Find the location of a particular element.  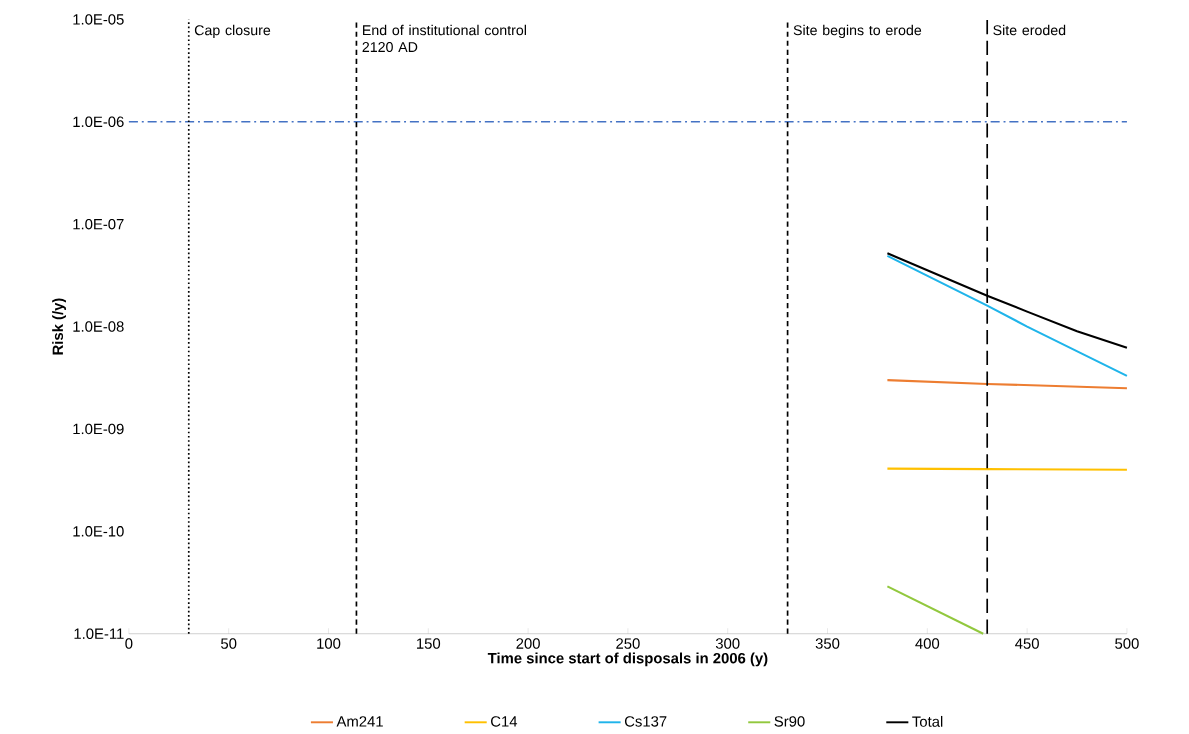

x-tick-label: 500 is located at coordinates (1127, 643).